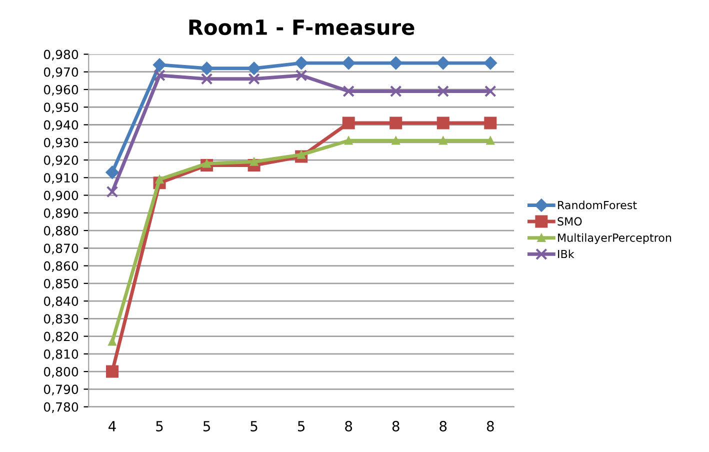  I want to click on y-tick-label: 0,820, so click(61, 337).